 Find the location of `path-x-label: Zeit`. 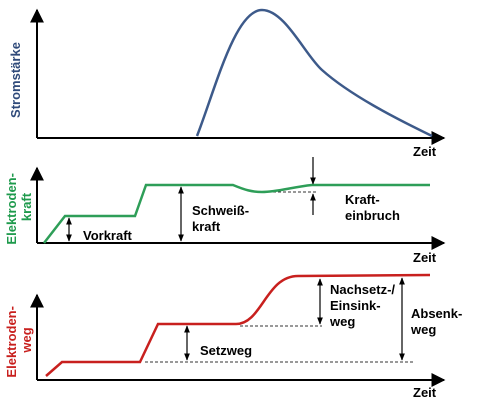

path-x-label: Zeit is located at coordinates (425, 392).